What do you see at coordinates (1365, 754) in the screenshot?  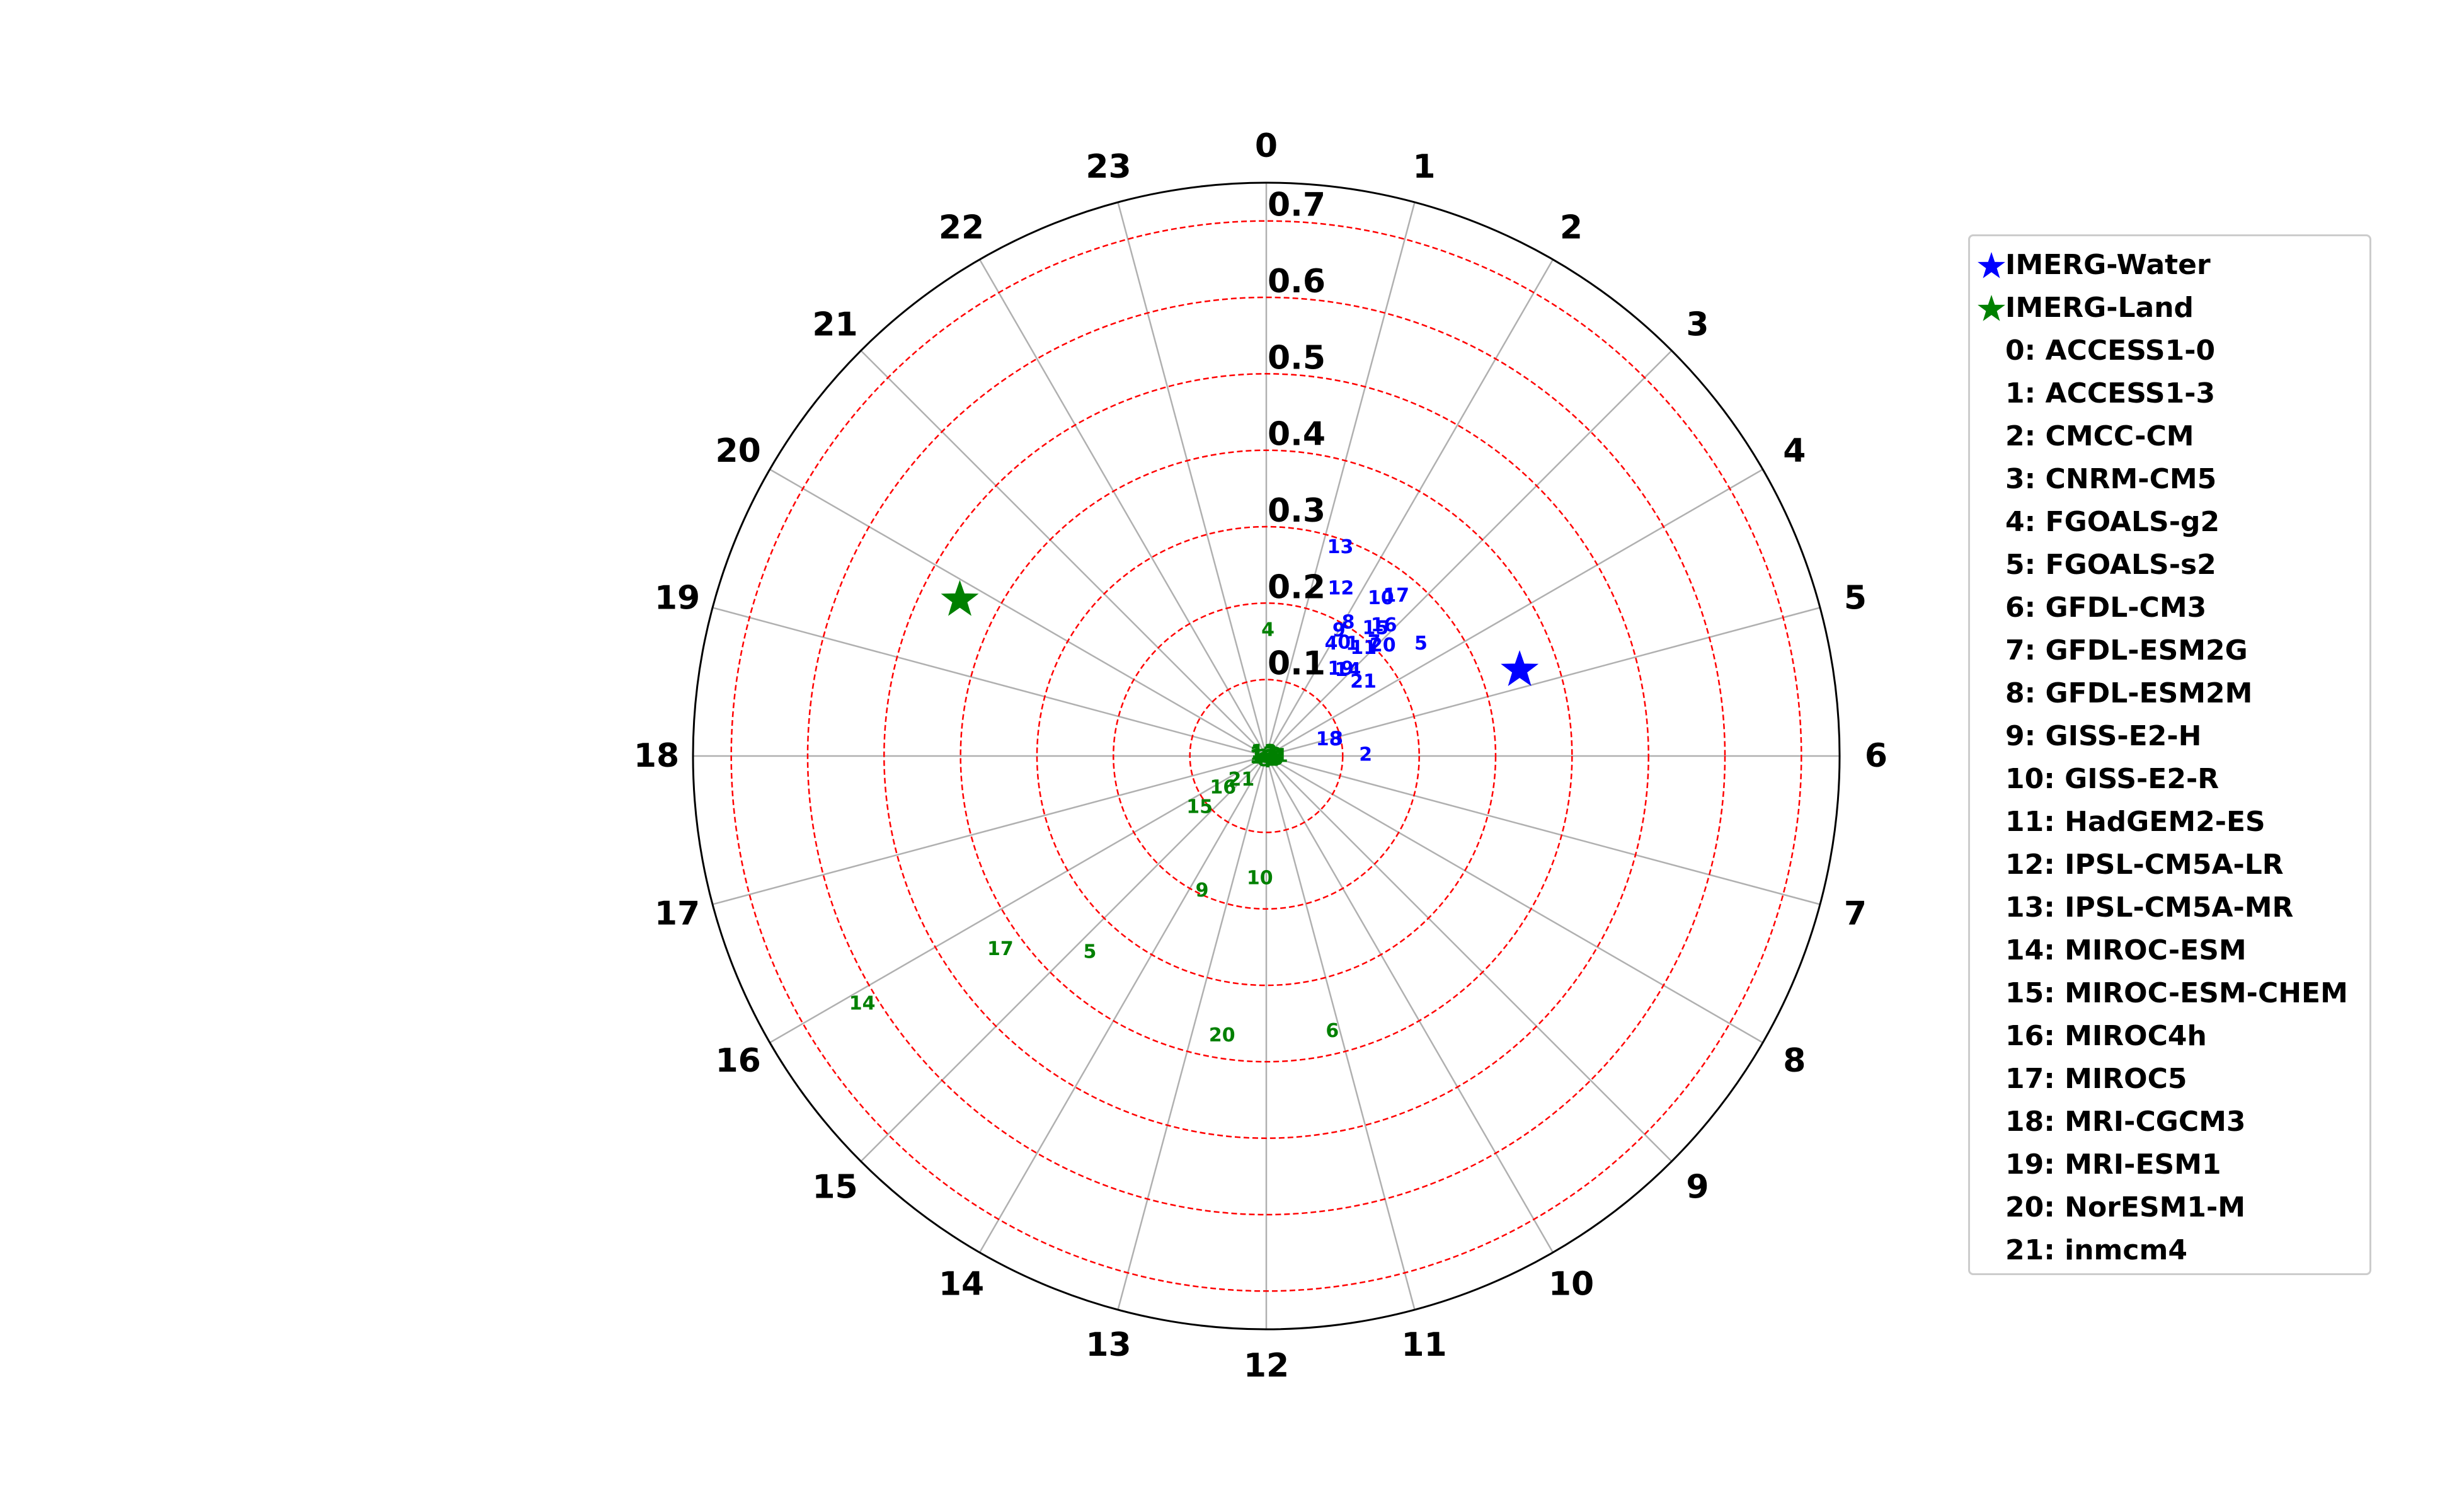 I see `data-point-water: 2` at bounding box center [1365, 754].